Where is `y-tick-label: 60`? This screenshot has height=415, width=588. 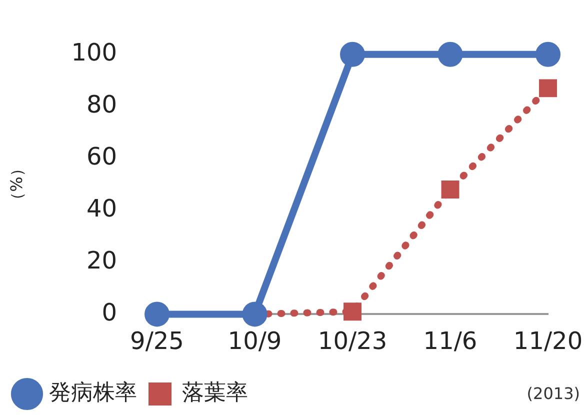
y-tick-label: 60 is located at coordinates (102, 156).